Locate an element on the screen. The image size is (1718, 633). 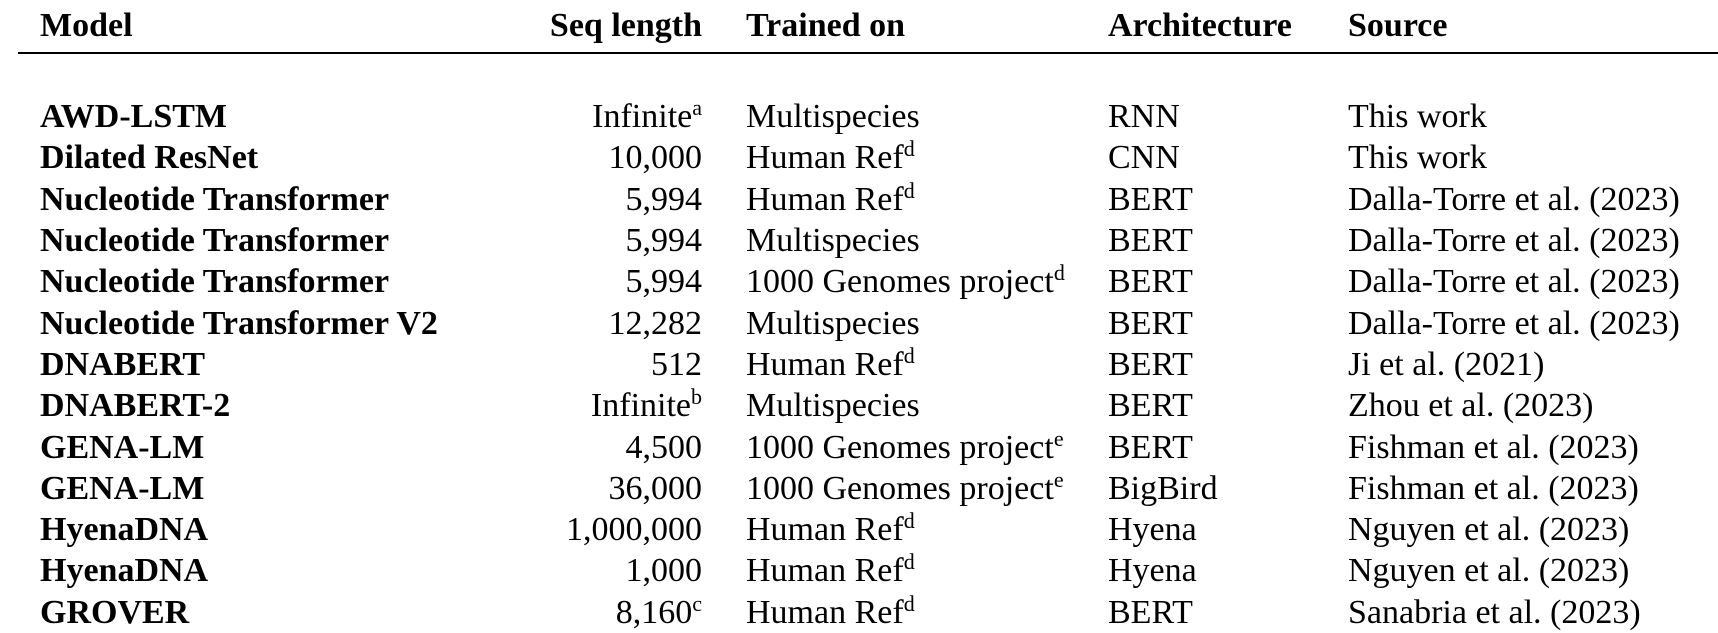
cell-source: Fishman et al. (2023) is located at coordinates (1523, 488).